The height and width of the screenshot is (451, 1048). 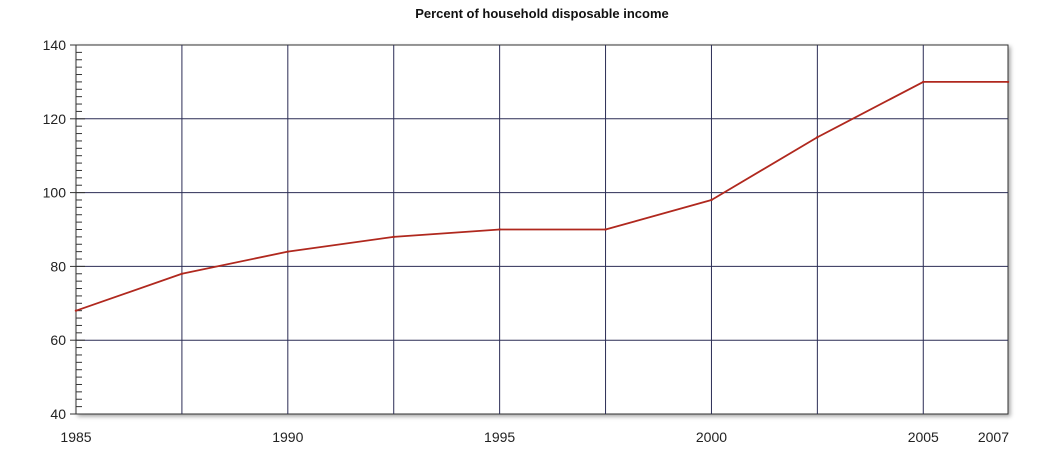 What do you see at coordinates (923, 437) in the screenshot?
I see `x-tick-label: 2005` at bounding box center [923, 437].